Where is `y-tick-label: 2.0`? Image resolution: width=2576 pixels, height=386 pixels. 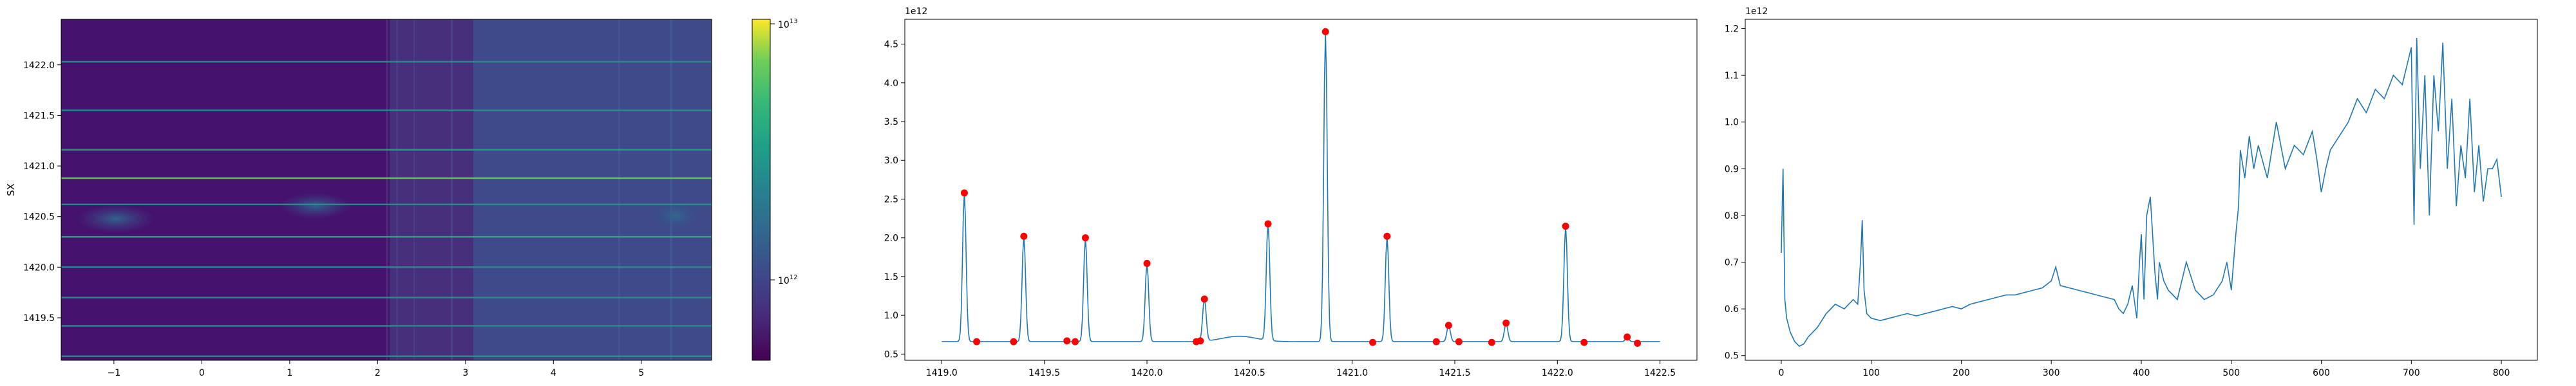 y-tick-label: 2.0 is located at coordinates (891, 239).